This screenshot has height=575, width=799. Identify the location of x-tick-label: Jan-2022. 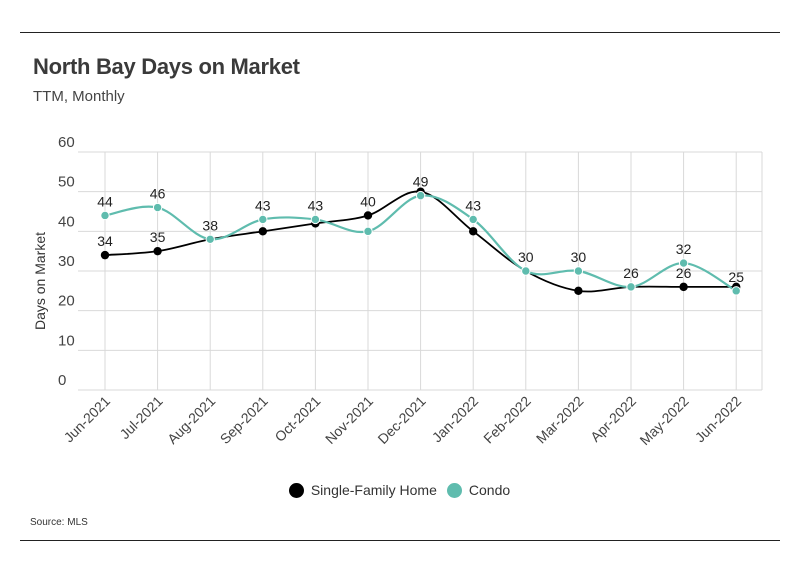
(455, 419).